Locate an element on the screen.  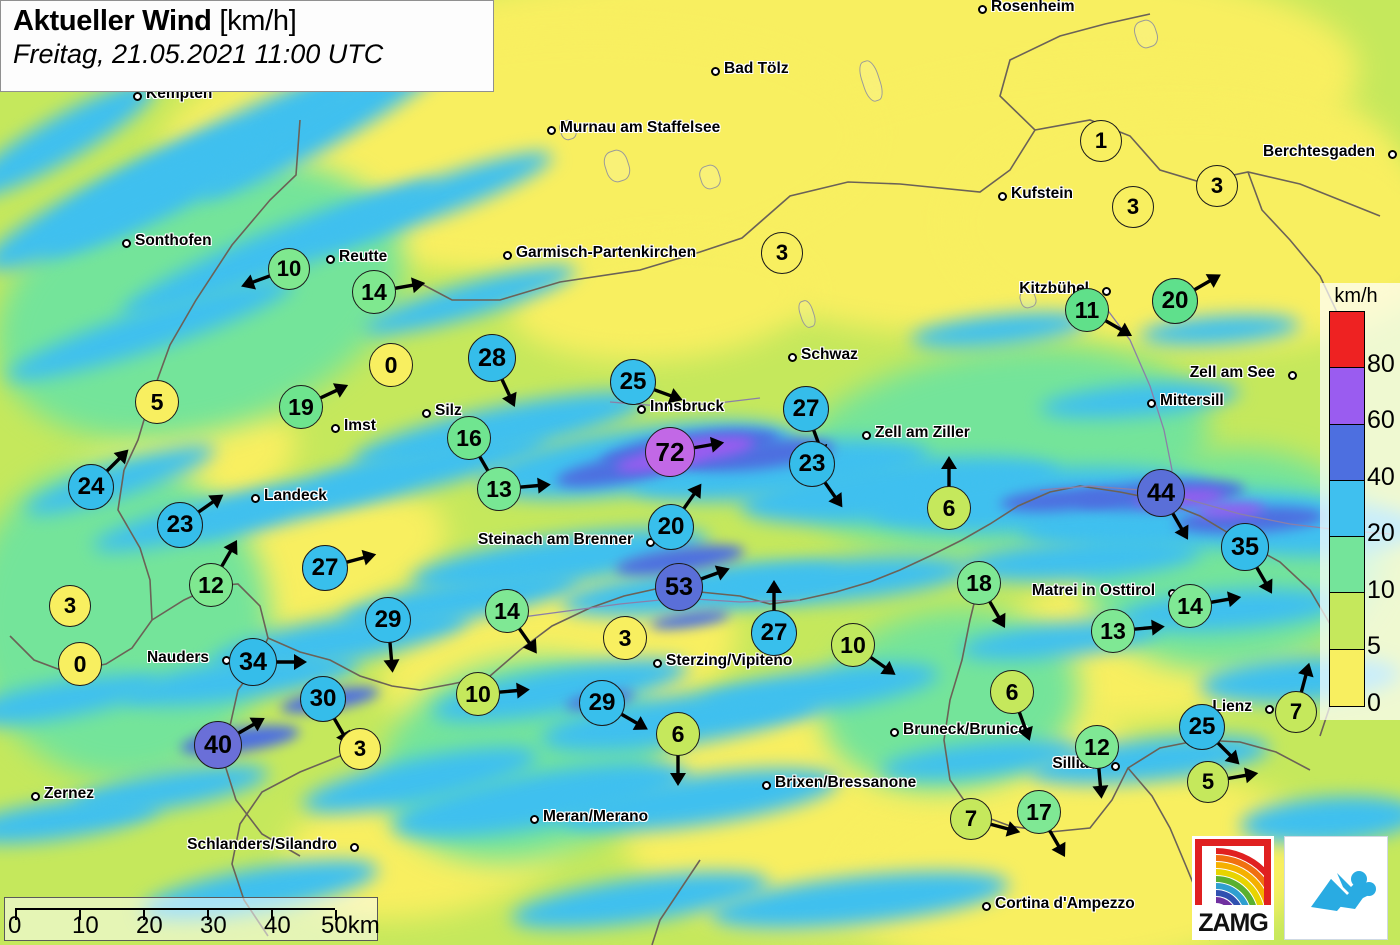
legend-tick: 60 is located at coordinates (1381, 420).